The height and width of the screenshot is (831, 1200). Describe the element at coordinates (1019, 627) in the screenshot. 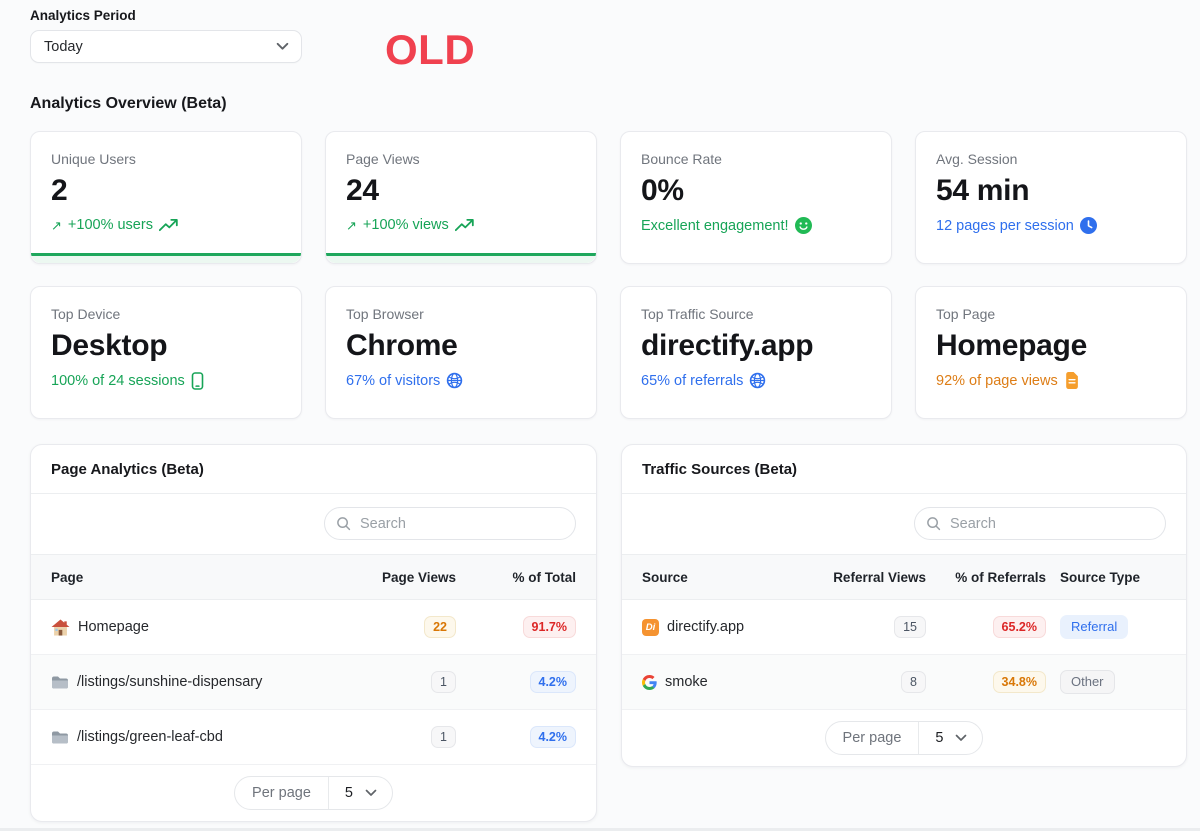

I see `pct-of-referrals-badge: 65.2%` at that location.